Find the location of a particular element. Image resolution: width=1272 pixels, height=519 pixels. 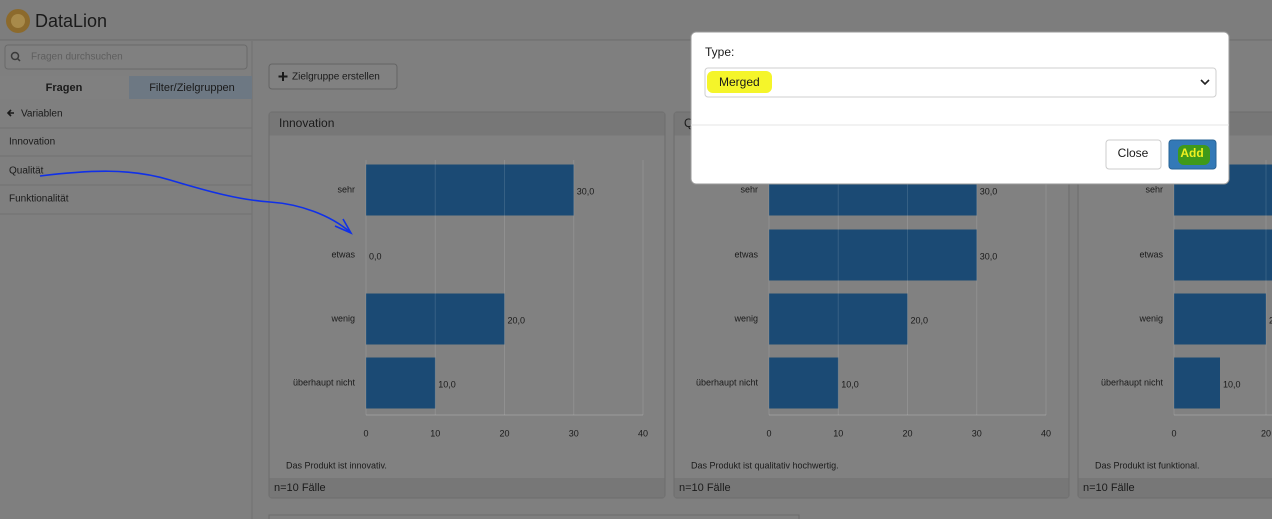

annotation-arrowhead is located at coordinates (343, 226).